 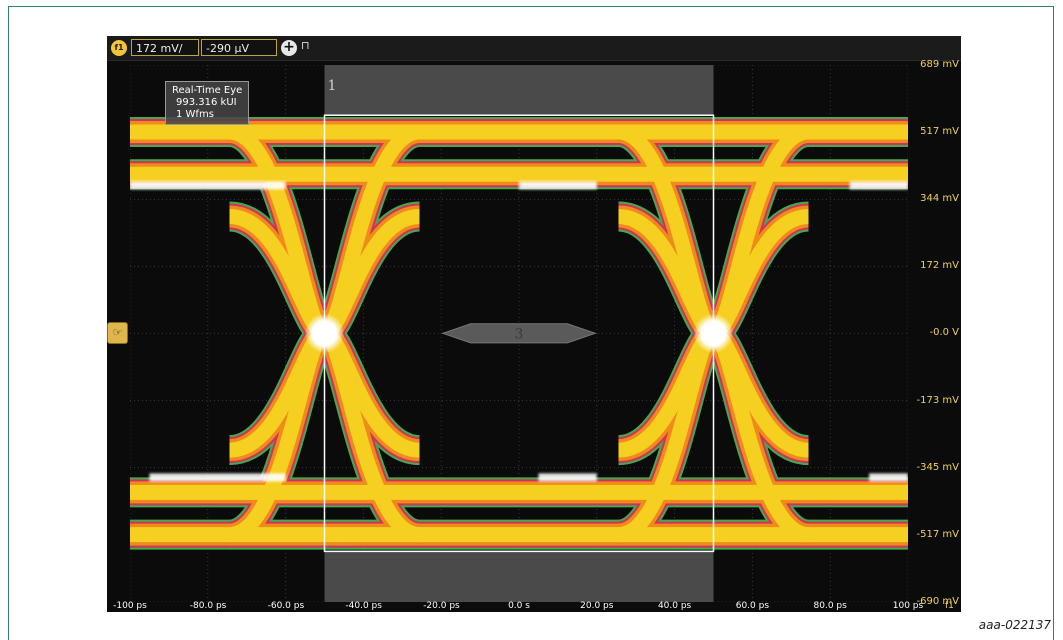 I want to click on y-tick-label: 344 mV, so click(x=939, y=199).